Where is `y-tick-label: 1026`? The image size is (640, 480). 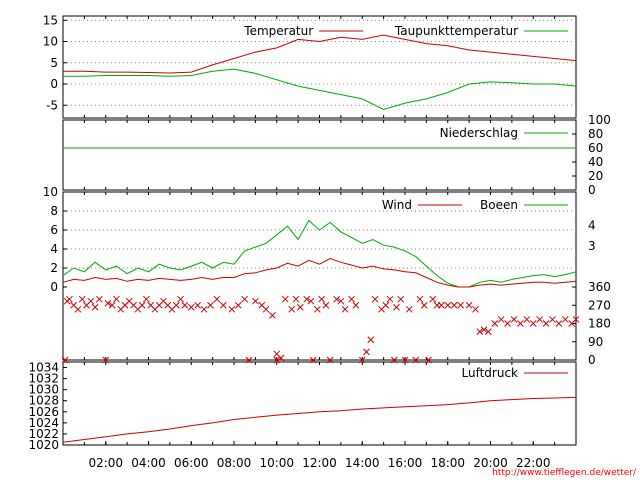 y-tick-label: 1026 is located at coordinates (43, 412).